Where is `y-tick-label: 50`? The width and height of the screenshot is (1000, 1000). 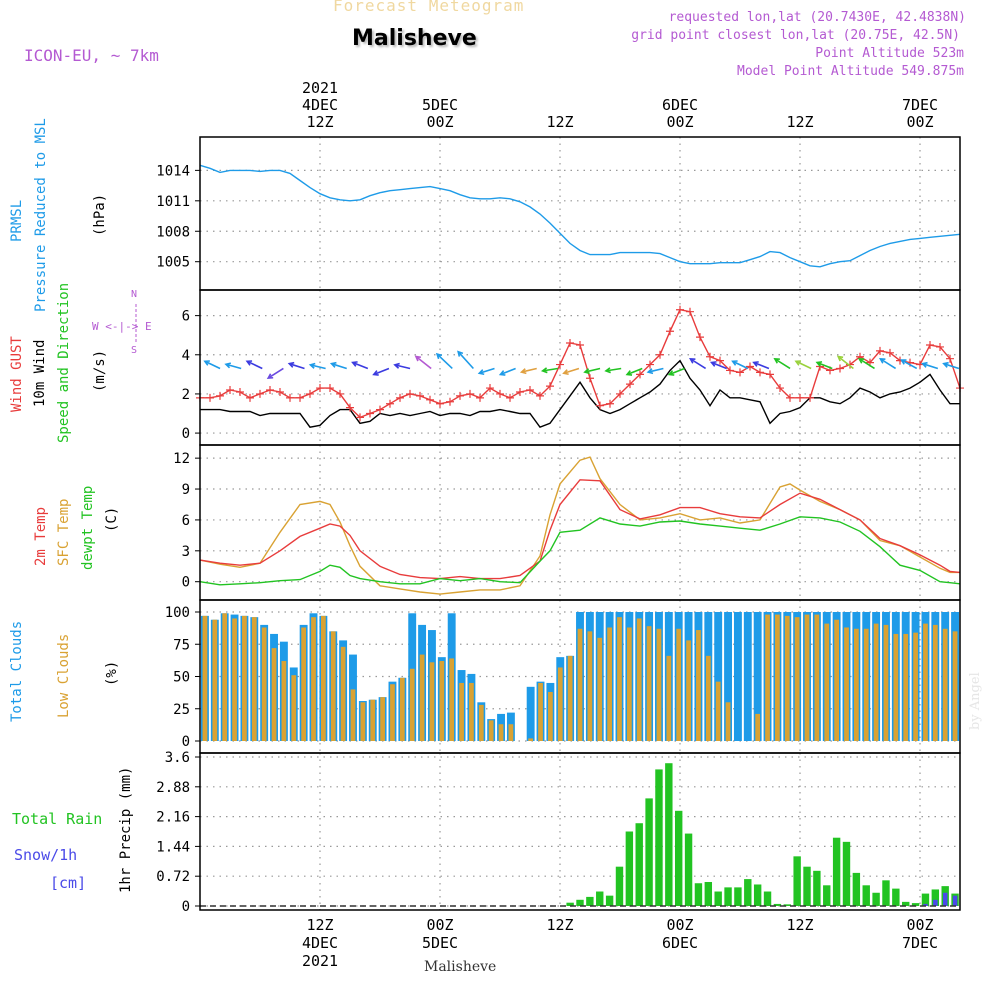
y-tick-label: 50 is located at coordinates (181, 678).